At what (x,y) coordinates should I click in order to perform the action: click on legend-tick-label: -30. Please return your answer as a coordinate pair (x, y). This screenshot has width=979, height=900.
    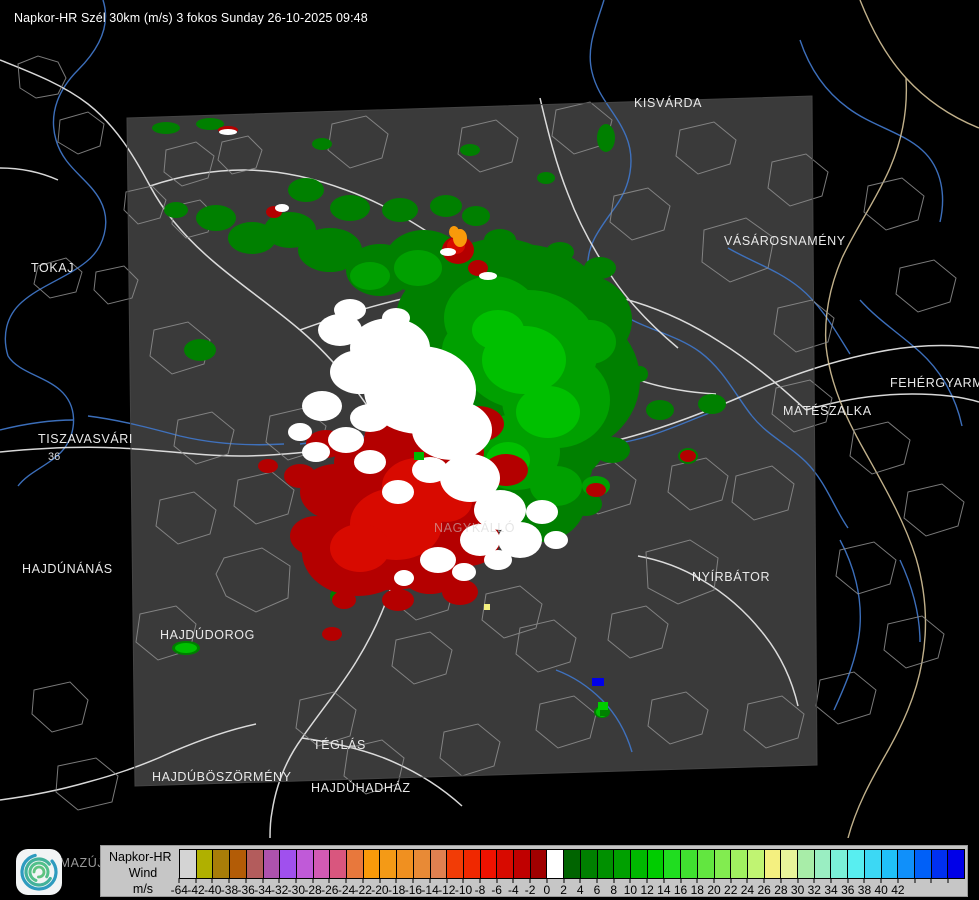
    Looking at the image, I should click on (296, 890).